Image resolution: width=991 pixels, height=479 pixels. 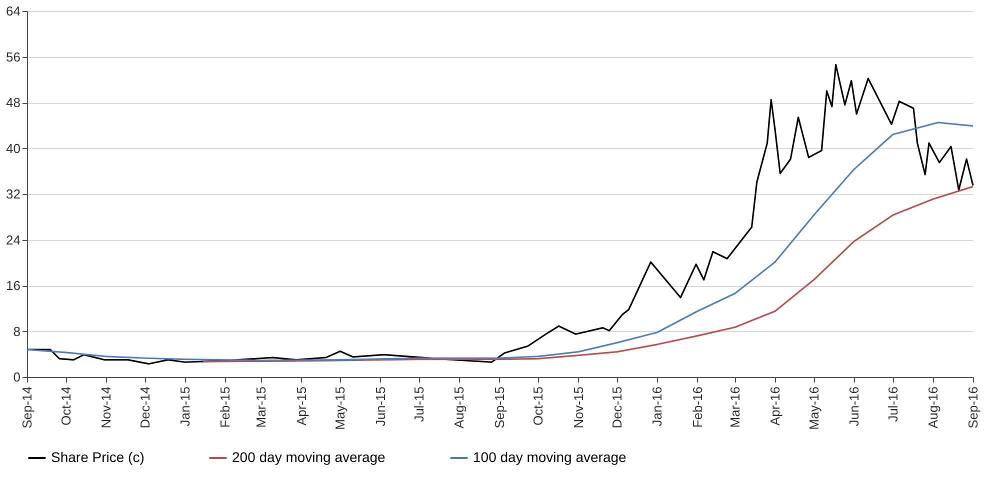 I want to click on x-tick-label: May-15, so click(x=340, y=408).